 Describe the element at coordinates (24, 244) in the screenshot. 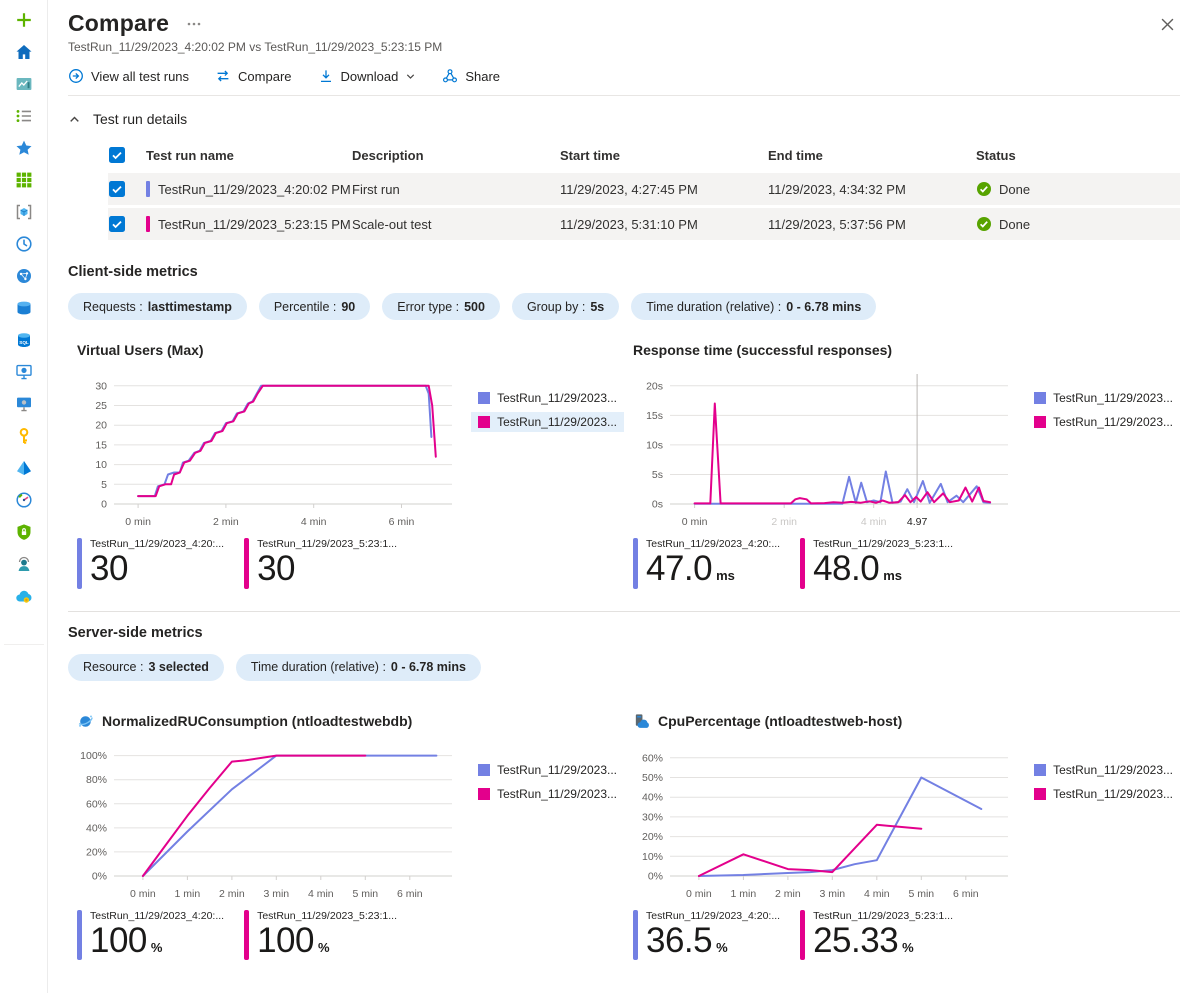

I see `recent-clock-icon` at that location.